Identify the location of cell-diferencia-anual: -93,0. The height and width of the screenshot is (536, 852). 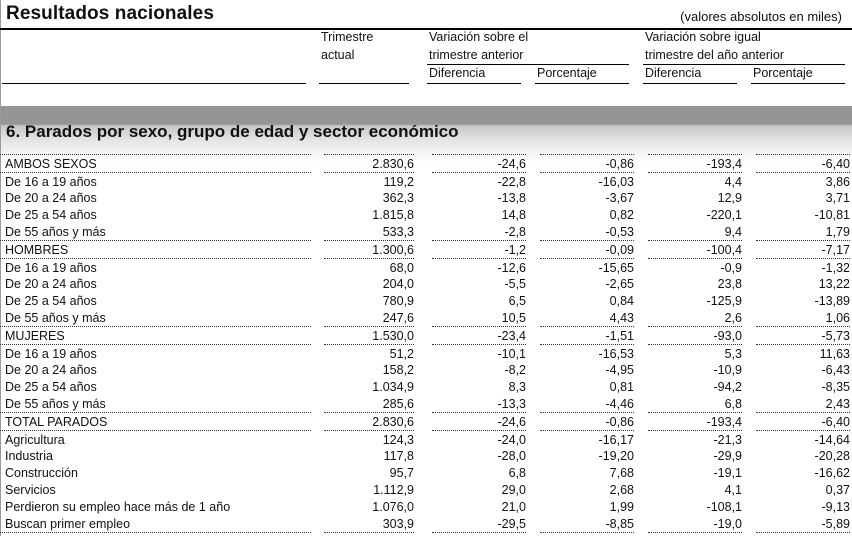
(695, 335).